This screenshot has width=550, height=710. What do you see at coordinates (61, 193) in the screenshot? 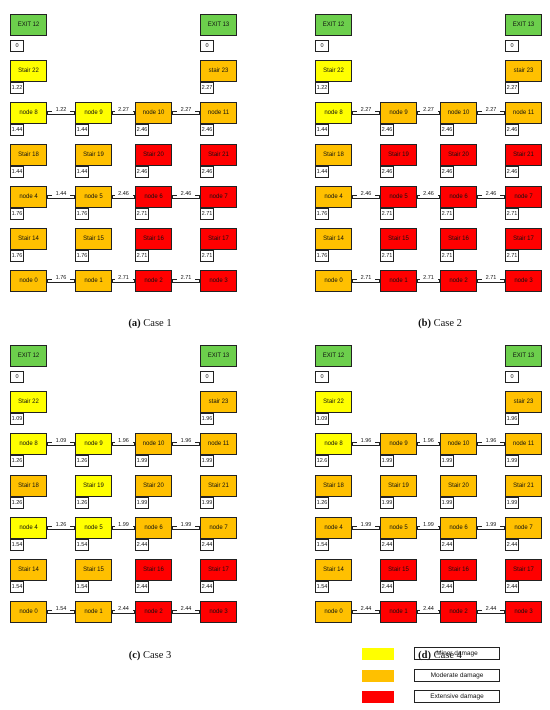
I see `edge-weight: 1.44` at bounding box center [61, 193].